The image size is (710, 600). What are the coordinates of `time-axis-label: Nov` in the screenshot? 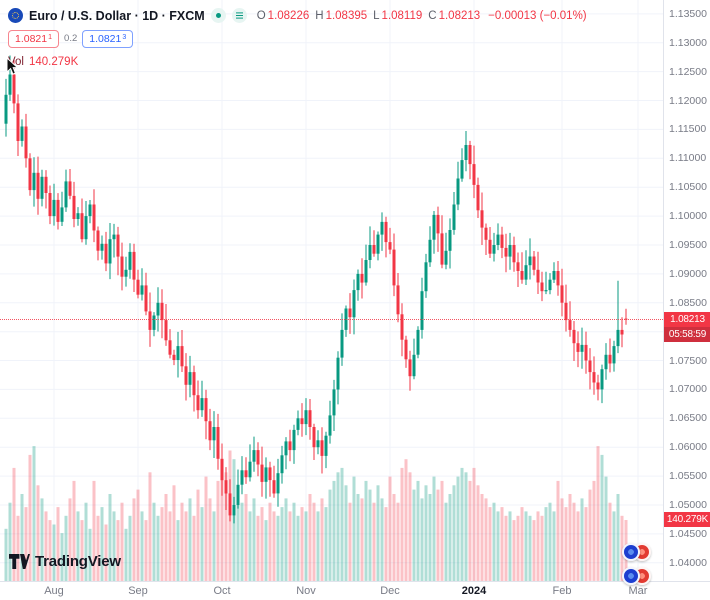 It's located at (306, 591).